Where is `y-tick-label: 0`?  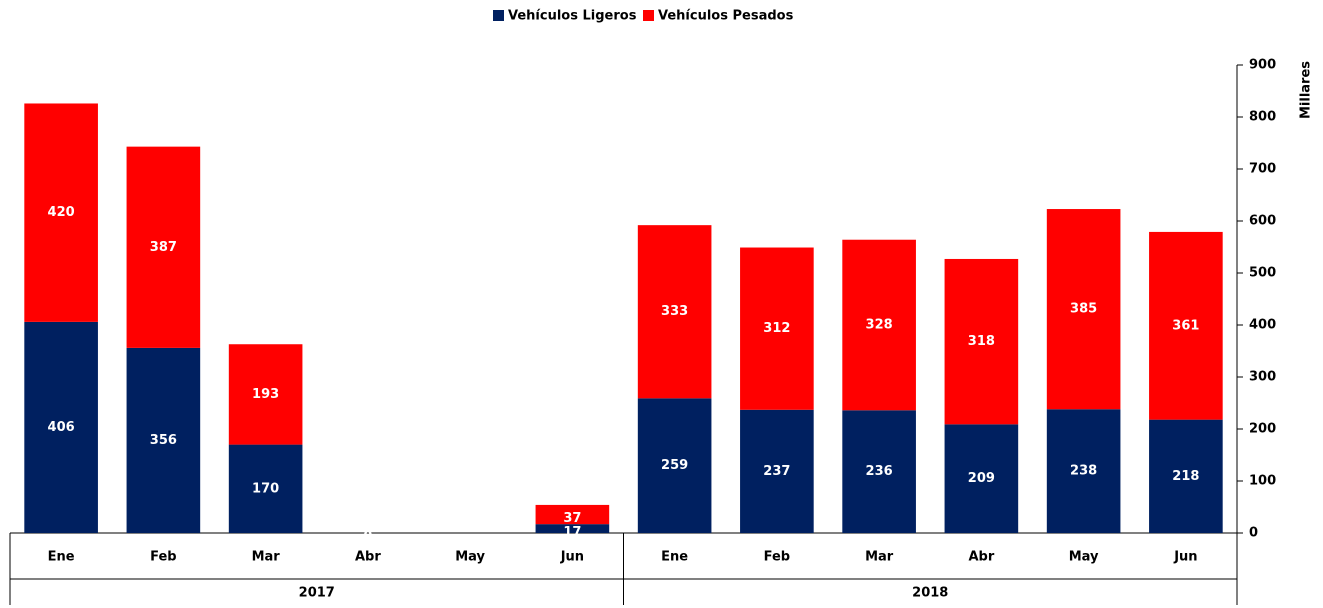 y-tick-label: 0 is located at coordinates (1253, 533).